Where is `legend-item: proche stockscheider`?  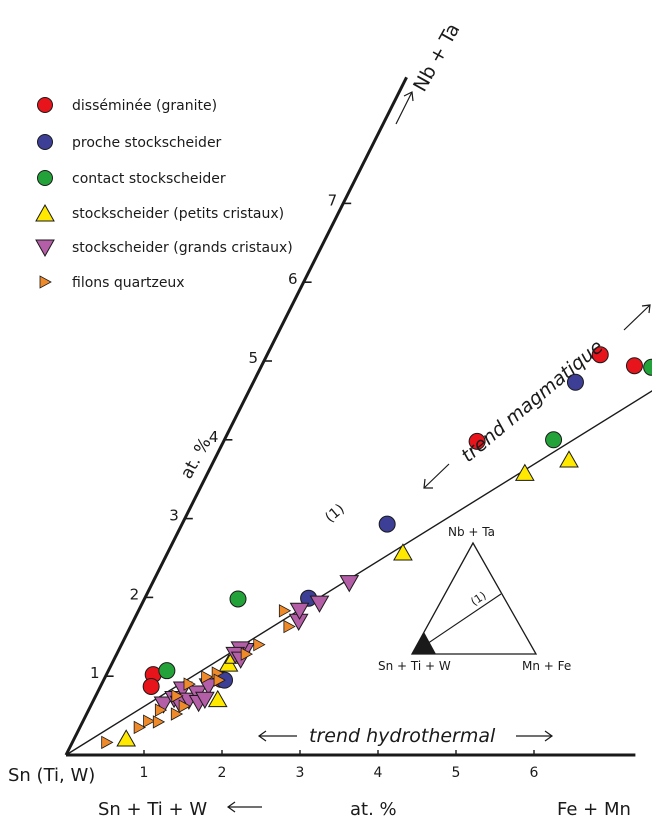
legend-item: proche stockscheider is located at coordinates (129, 142).